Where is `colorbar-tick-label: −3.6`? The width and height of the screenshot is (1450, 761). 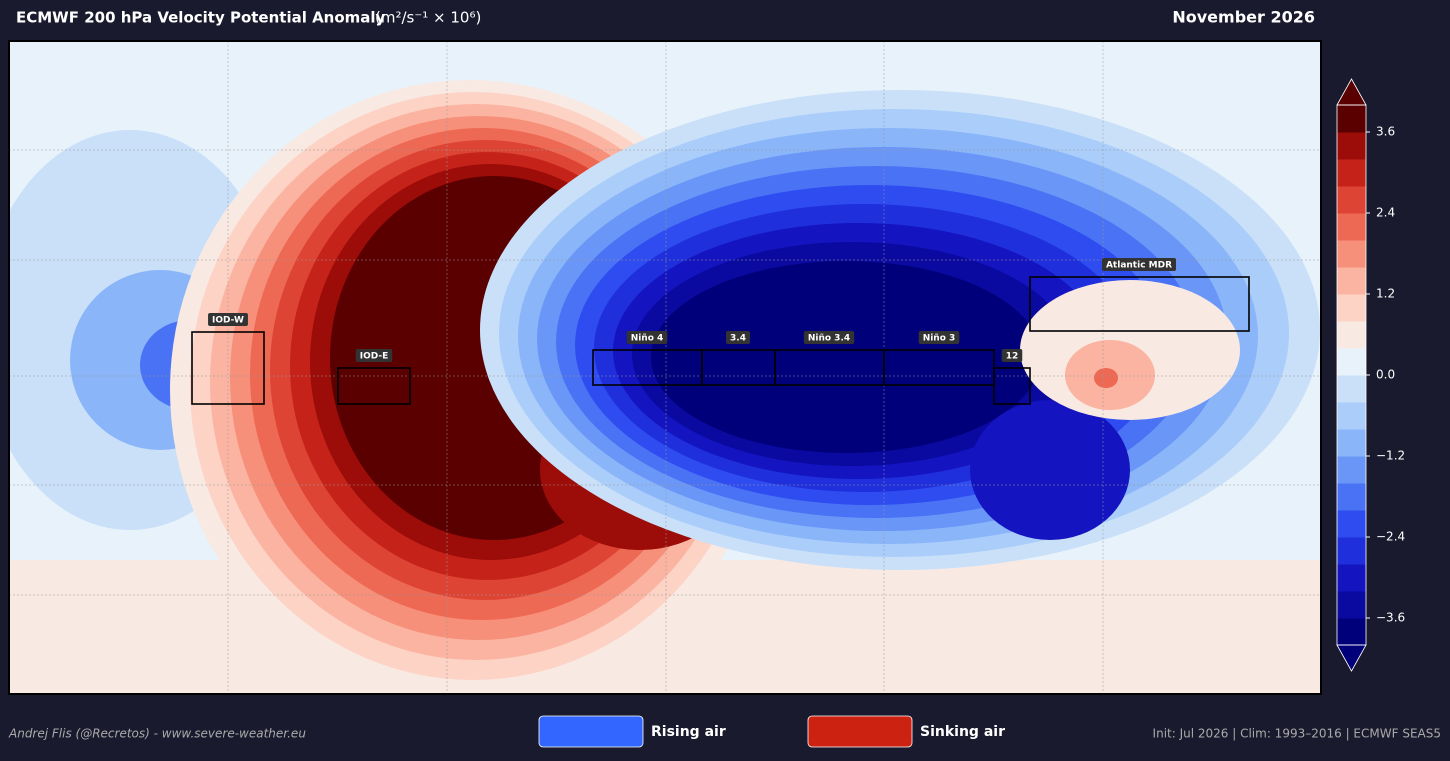 colorbar-tick-label: −3.6 is located at coordinates (1390, 618).